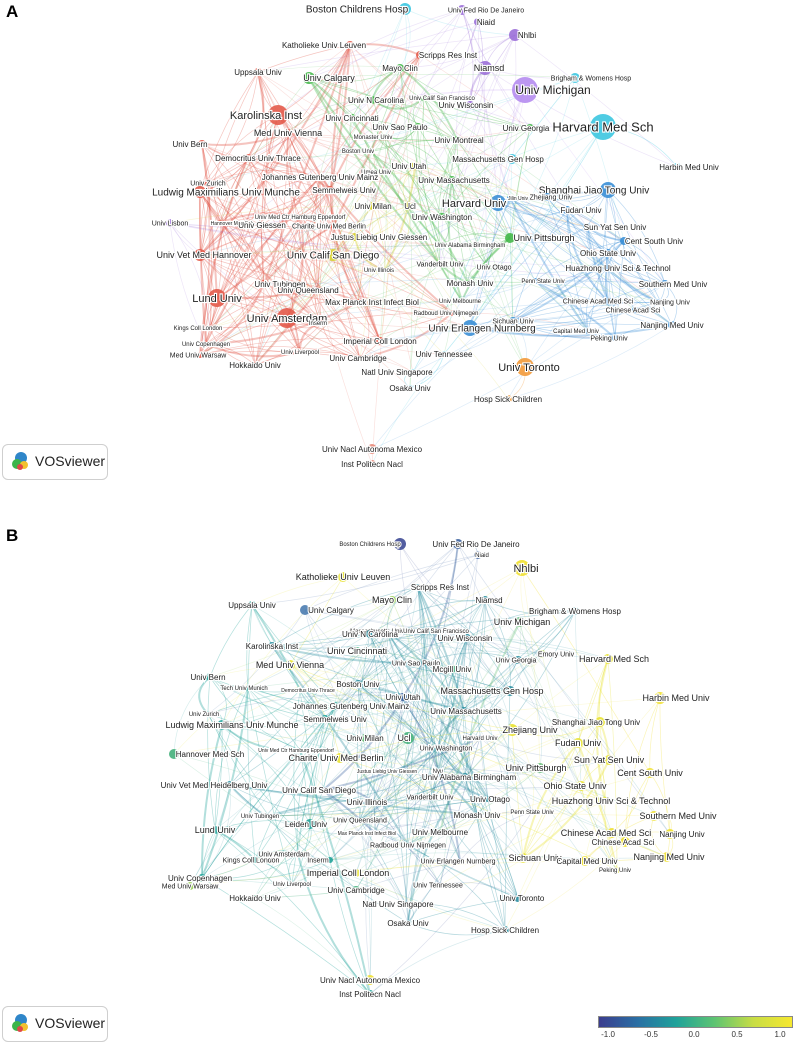  I want to click on node-univ-calgary: Univ Calgary, so click(329, 78).